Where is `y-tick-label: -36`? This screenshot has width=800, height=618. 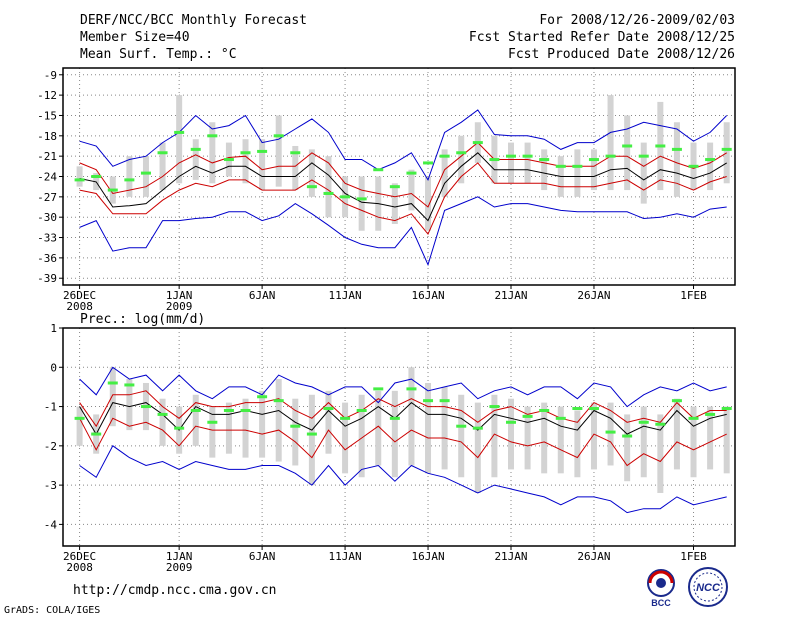 y-tick-label: -36 is located at coordinates (47, 258).